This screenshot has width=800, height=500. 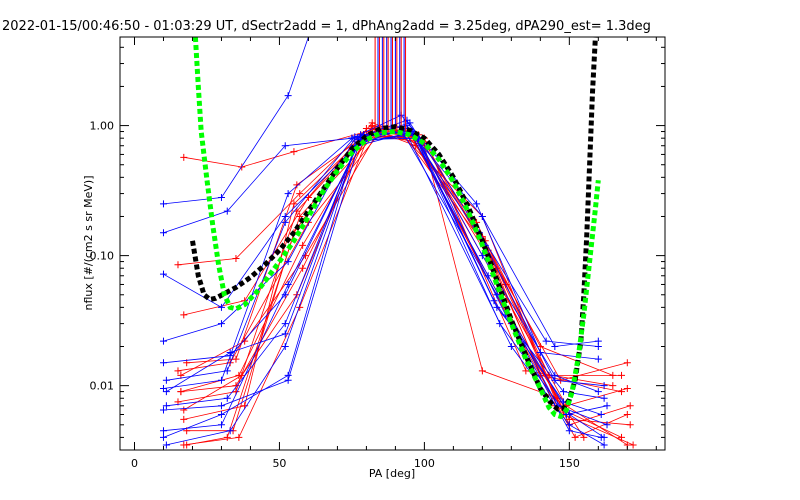 What do you see at coordinates (569, 463) in the screenshot?
I see `x-tick-label-3: 150` at bounding box center [569, 463].